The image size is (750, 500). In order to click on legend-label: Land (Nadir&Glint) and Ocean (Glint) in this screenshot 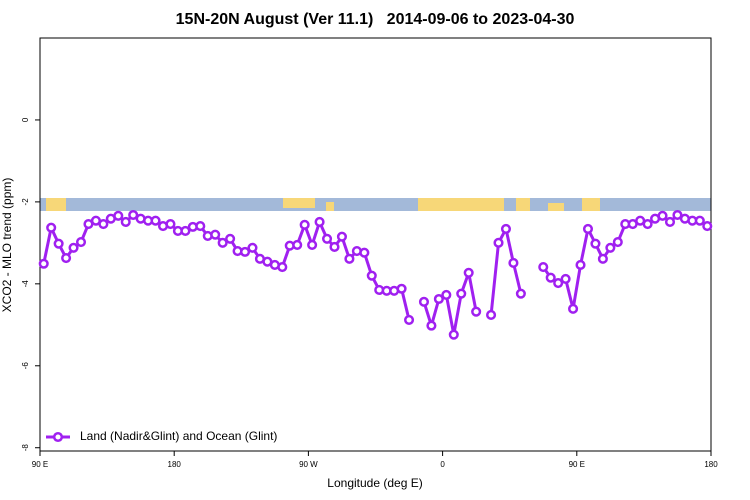, I will do `click(178, 436)`.